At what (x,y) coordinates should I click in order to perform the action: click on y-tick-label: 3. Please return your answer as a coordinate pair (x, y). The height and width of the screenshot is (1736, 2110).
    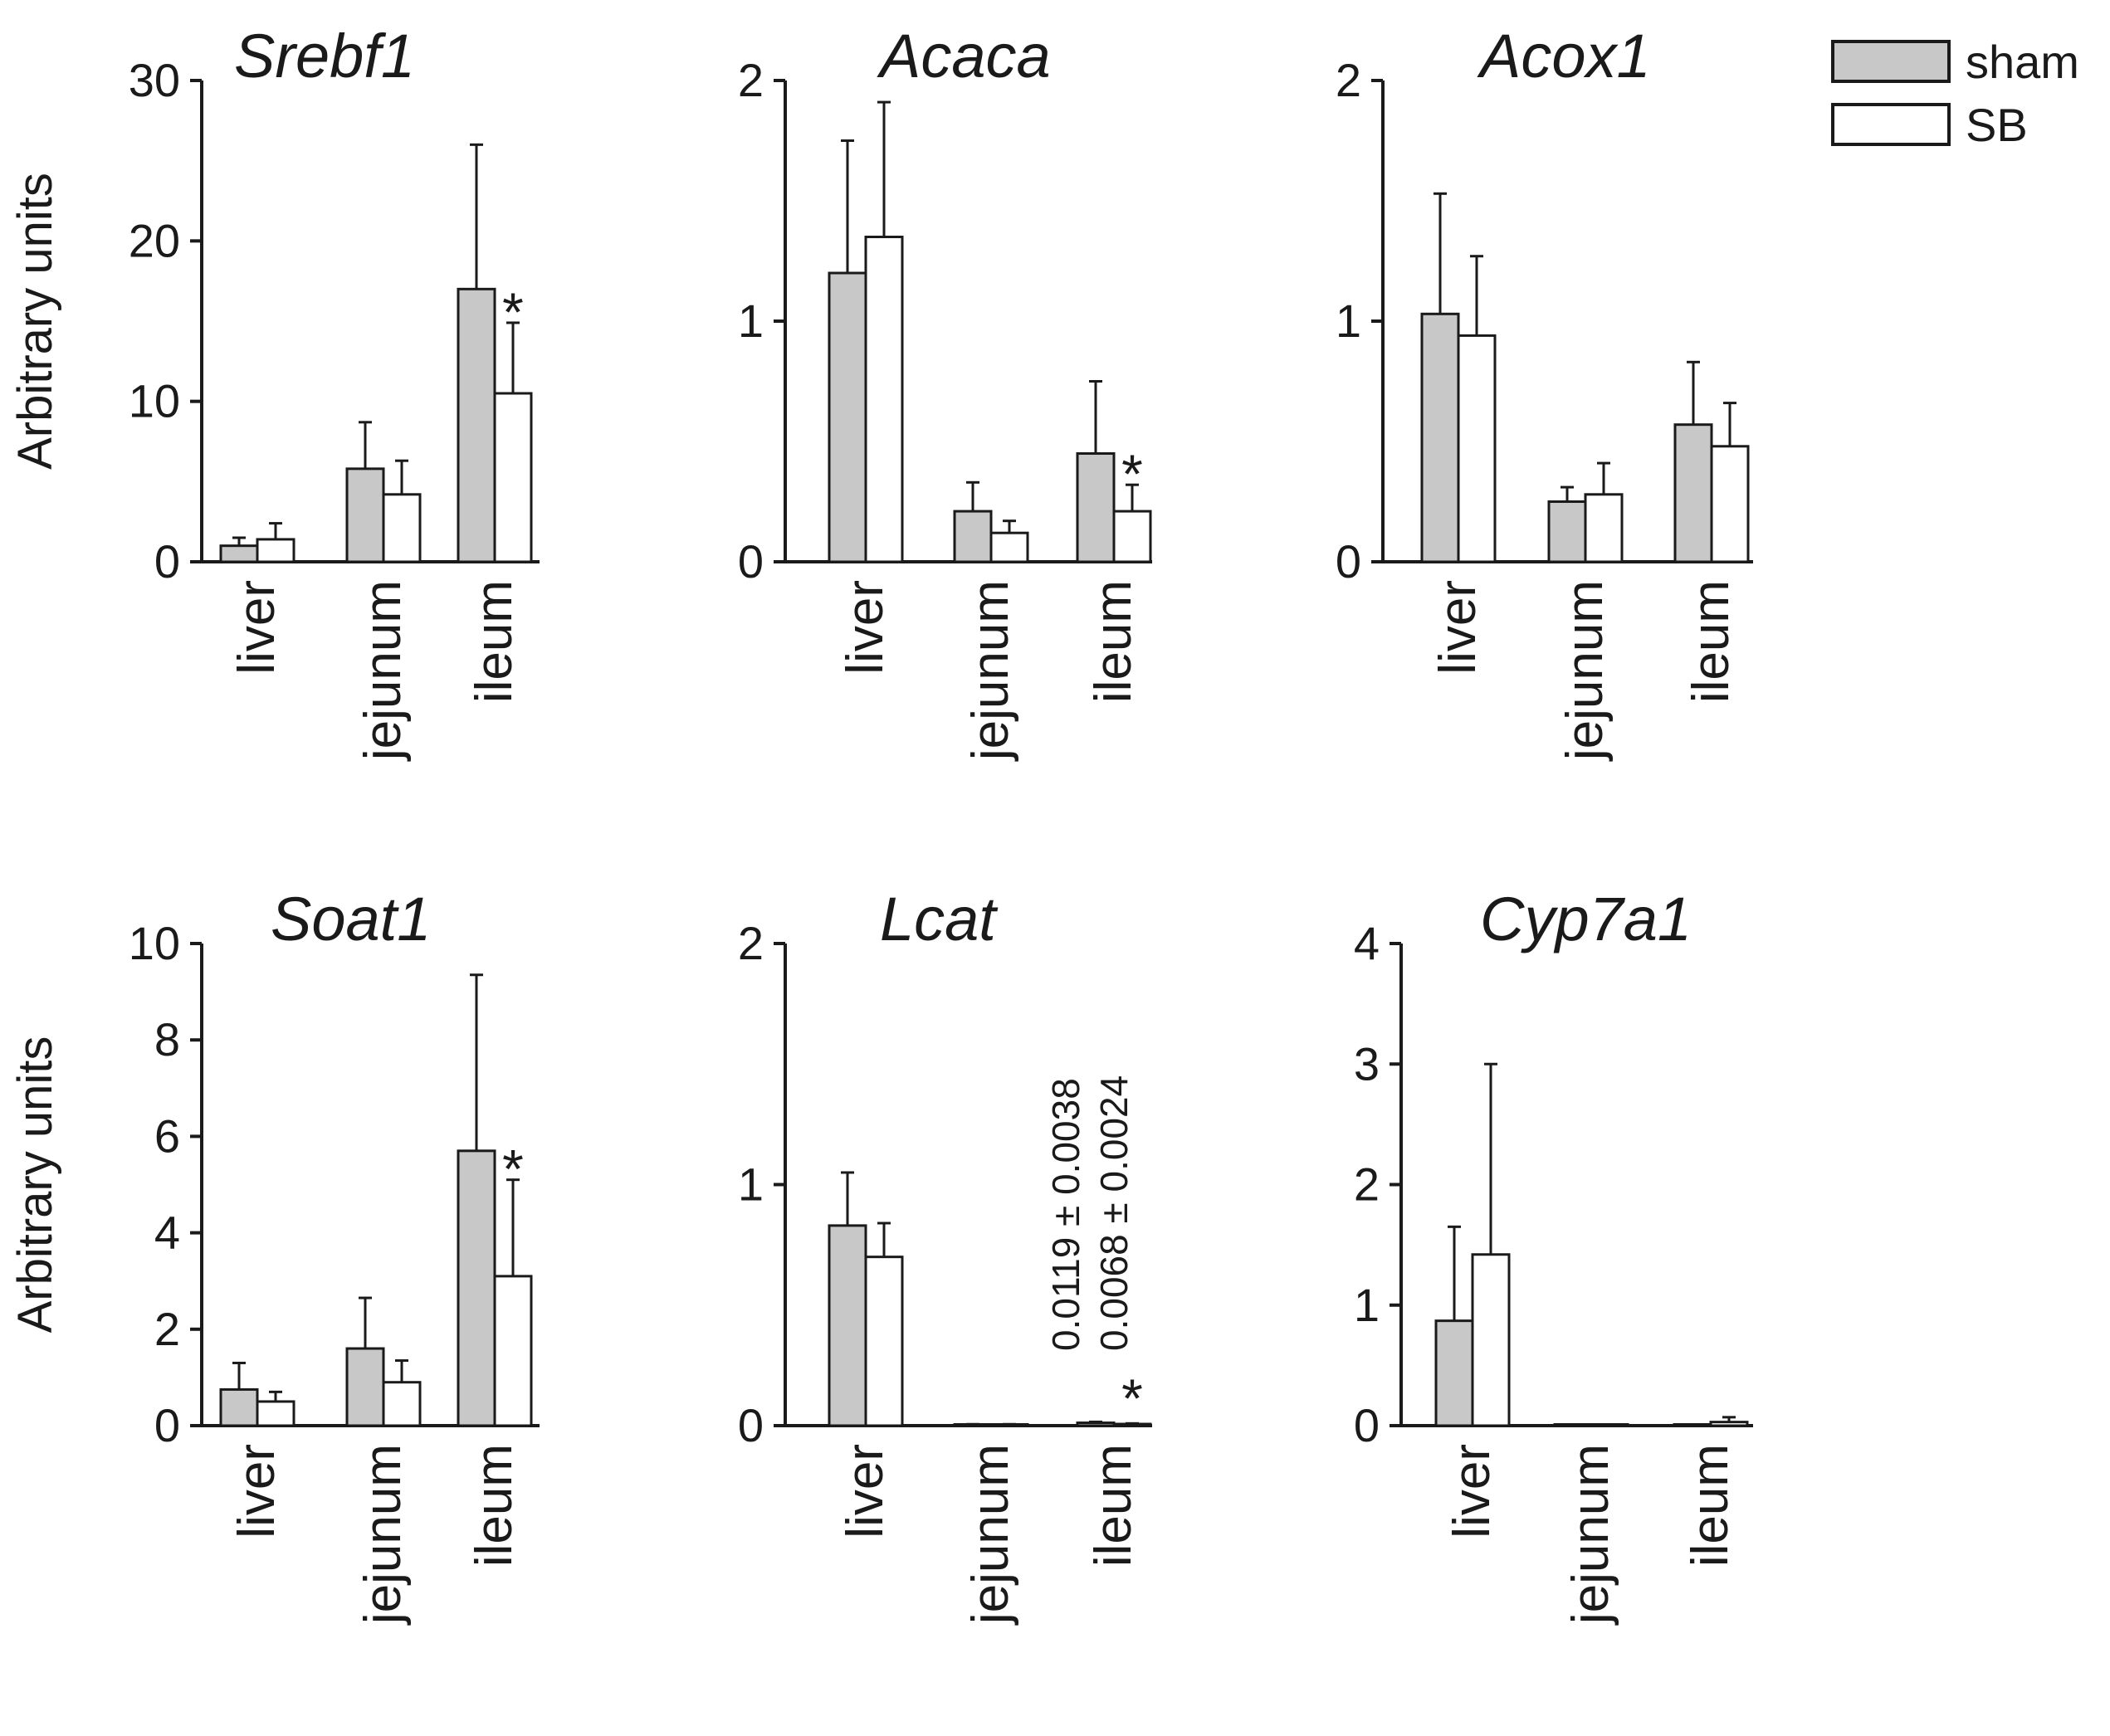
    Looking at the image, I should click on (1367, 1063).